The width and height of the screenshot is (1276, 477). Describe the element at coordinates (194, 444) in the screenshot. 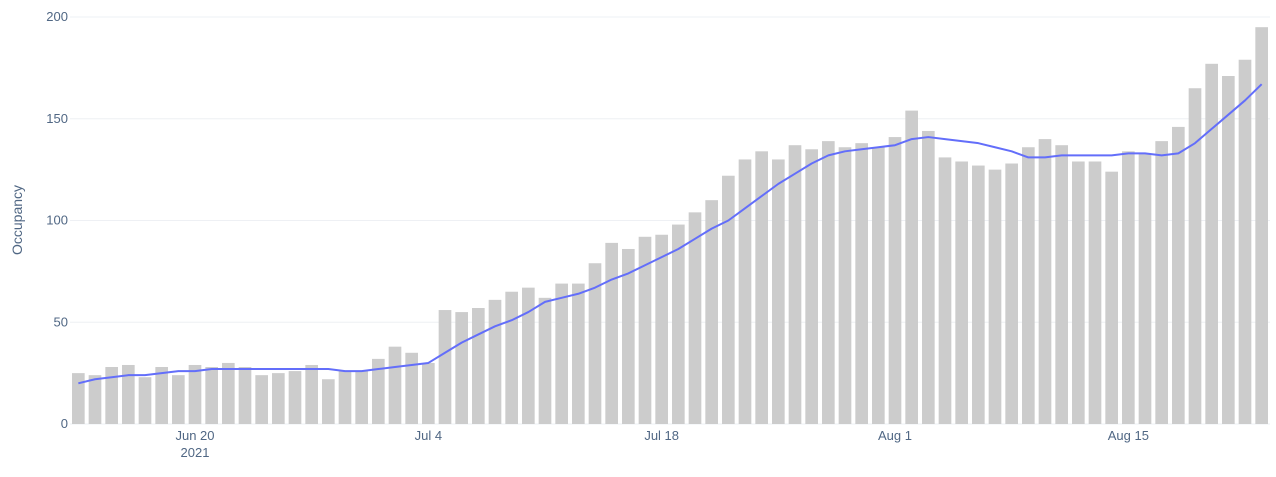

I see `x-tick-label: Jun 20 2021` at that location.